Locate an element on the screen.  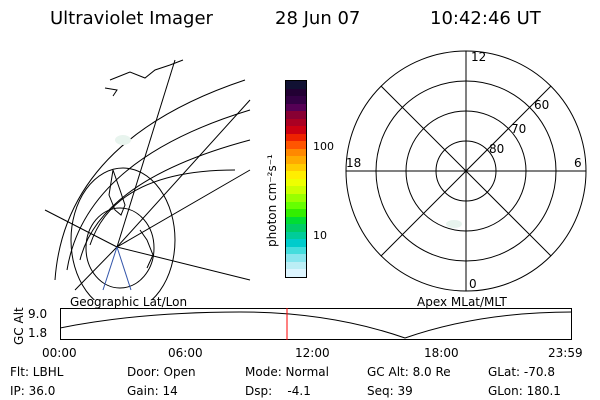
altitude-ytick-low: 1.8 is located at coordinates (38, 333).